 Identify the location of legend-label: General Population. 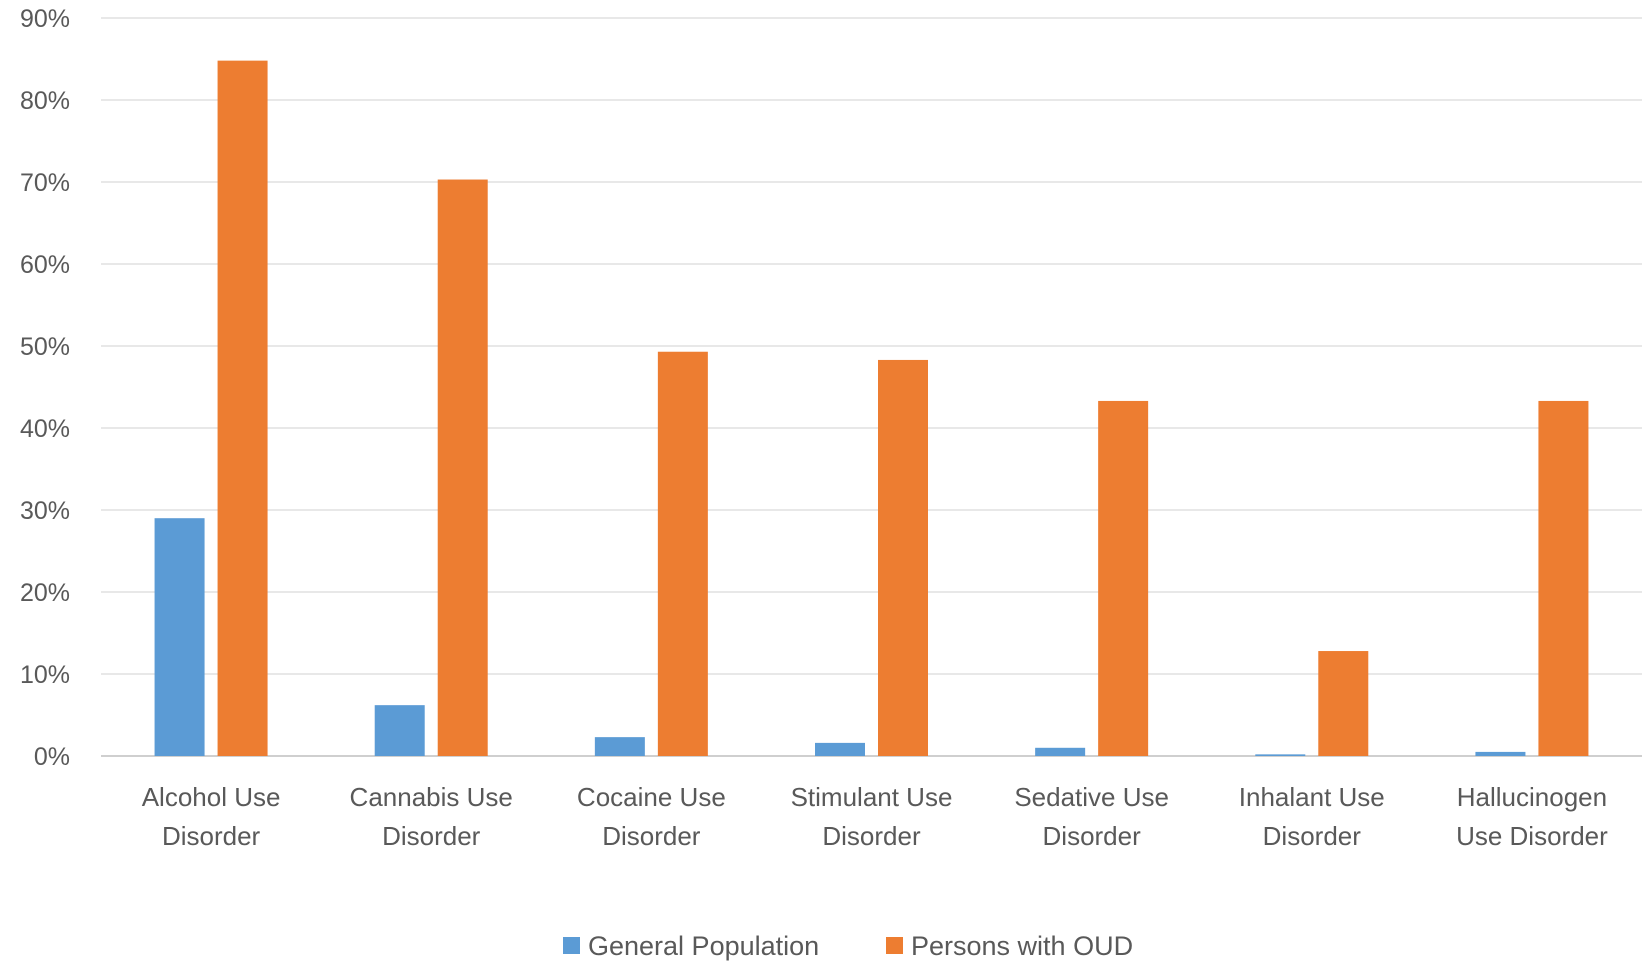
(703, 946).